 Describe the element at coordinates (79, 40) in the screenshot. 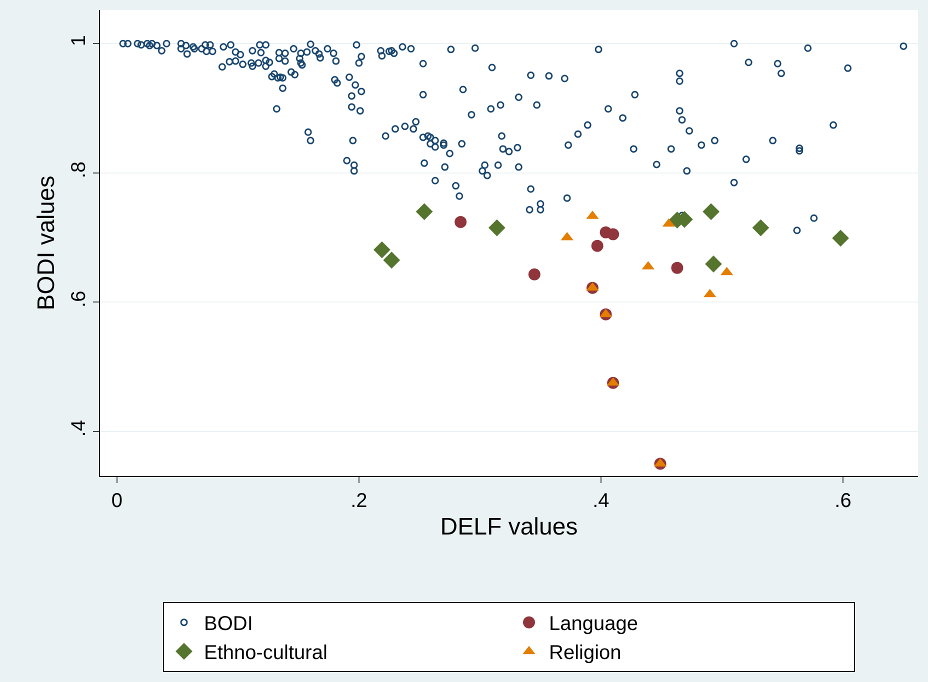

I see `y-tick-label: 1` at that location.